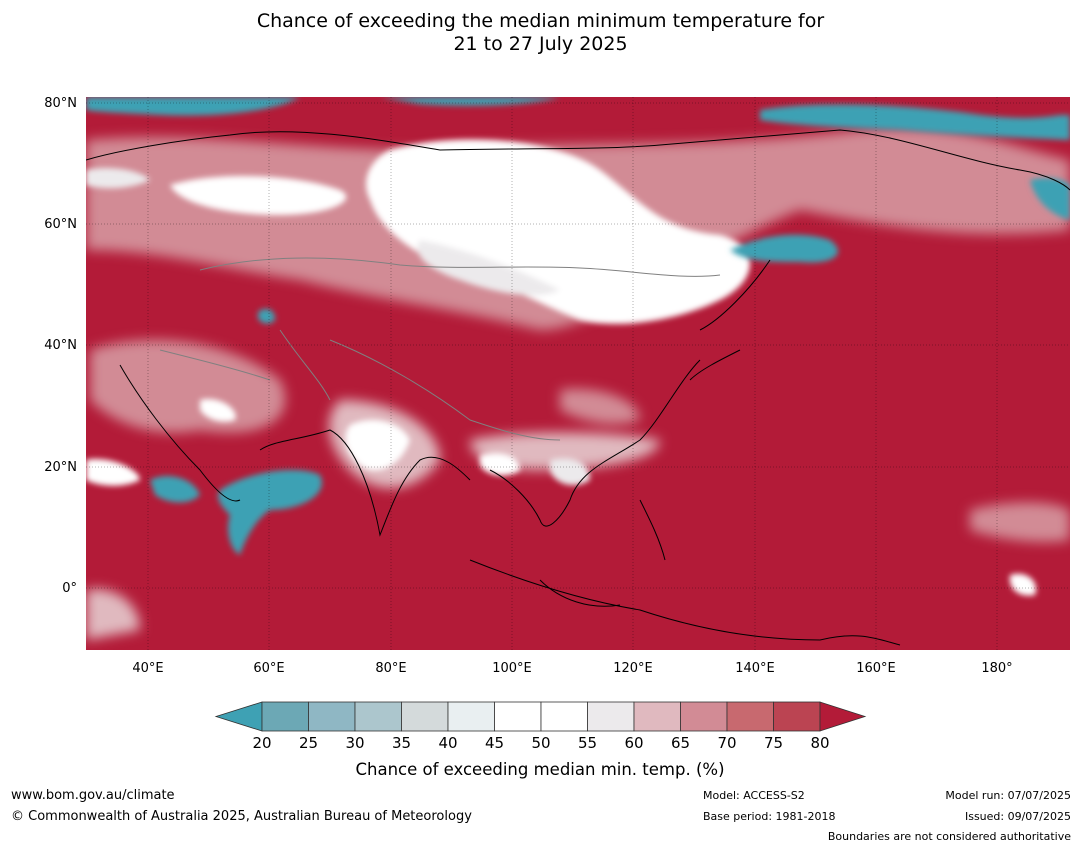  Describe the element at coordinates (726, 743) in the screenshot. I see `colorbar-tick-label: 70` at that location.